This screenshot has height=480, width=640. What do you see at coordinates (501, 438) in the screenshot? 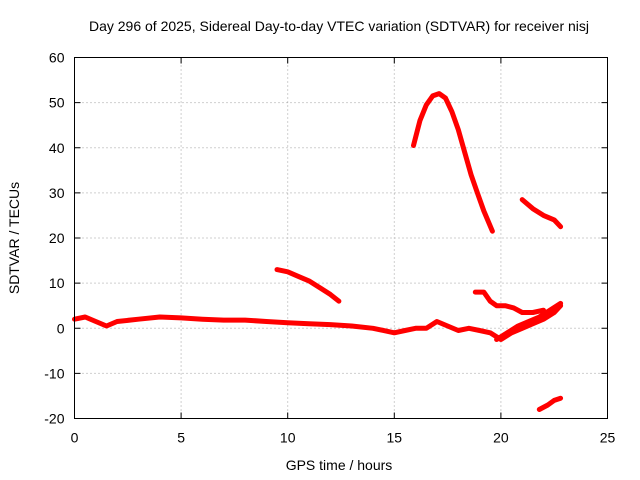
I see `x-tick-label: 20` at bounding box center [501, 438].